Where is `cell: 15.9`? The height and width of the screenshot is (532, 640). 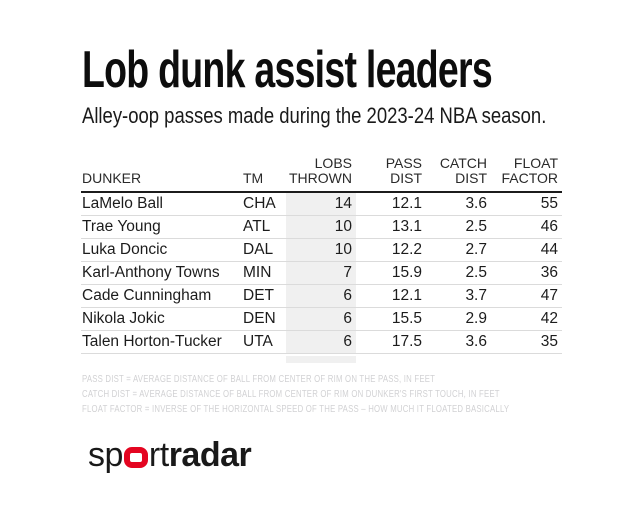 cell: 15.9 is located at coordinates (391, 273).